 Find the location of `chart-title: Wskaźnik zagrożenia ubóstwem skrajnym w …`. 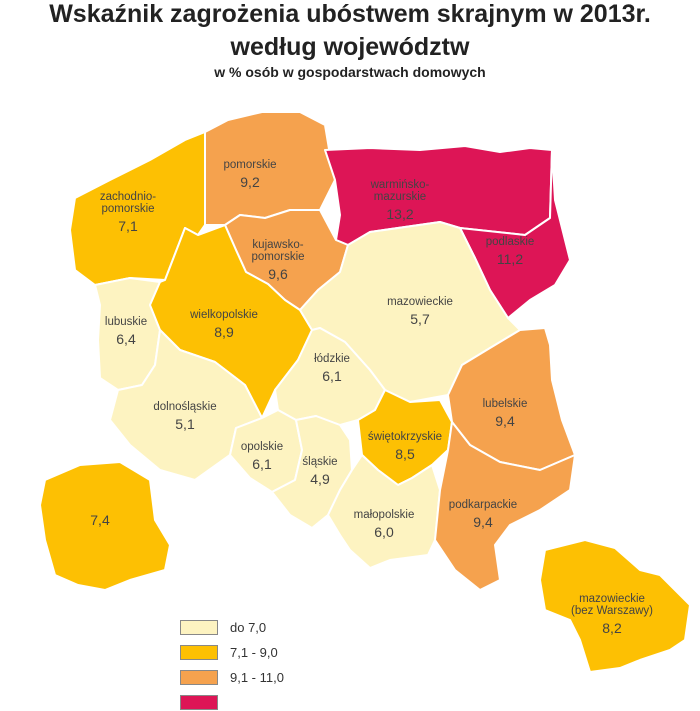

chart-title: Wskaźnik zagrożenia ubóstwem skrajnym w … is located at coordinates (350, 14).